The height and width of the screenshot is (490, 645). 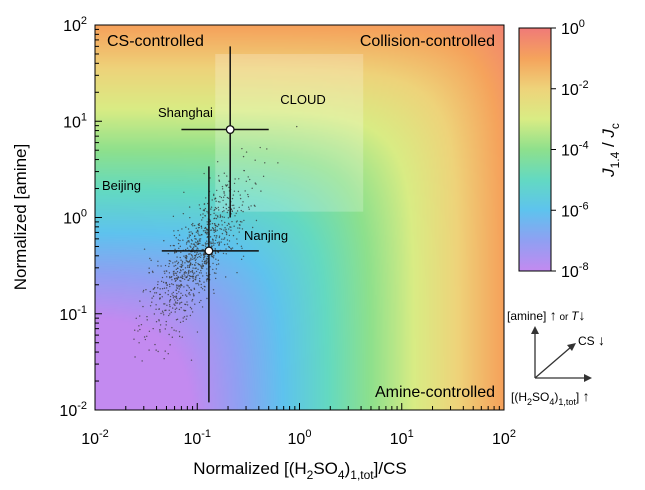 What do you see at coordinates (298, 425) in the screenshot?
I see `x-axis: 10-2 10-1 100 101 102` at bounding box center [298, 425].